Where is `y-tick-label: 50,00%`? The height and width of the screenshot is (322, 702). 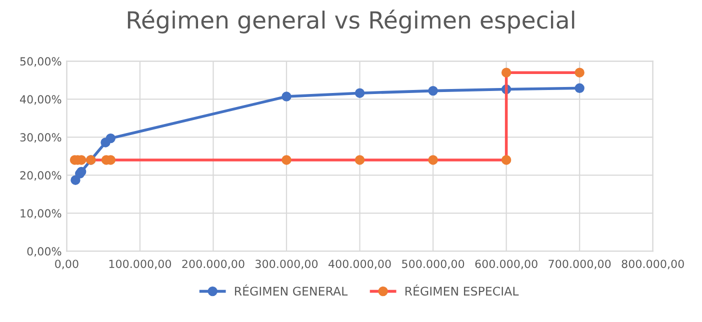
y-tick-label: 50,00% is located at coordinates (41, 62).